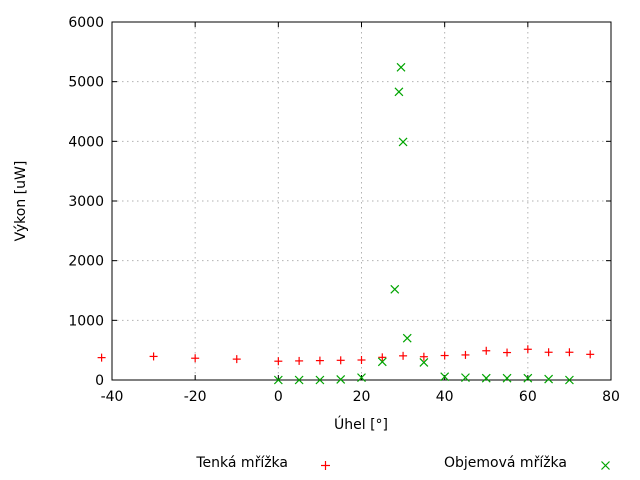 The width and height of the screenshot is (640, 480). What do you see at coordinates (86, 321) in the screenshot?
I see `y-tick-label: 1000` at bounding box center [86, 321].